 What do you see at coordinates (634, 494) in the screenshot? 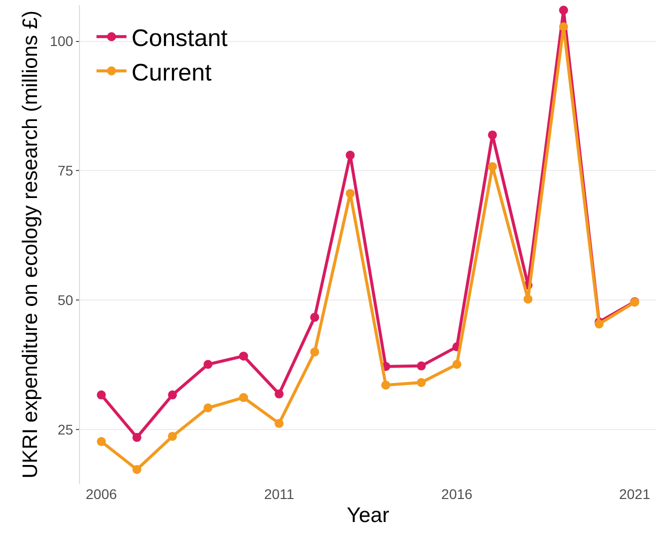
I see `x-tick-label: 2021` at bounding box center [634, 494].